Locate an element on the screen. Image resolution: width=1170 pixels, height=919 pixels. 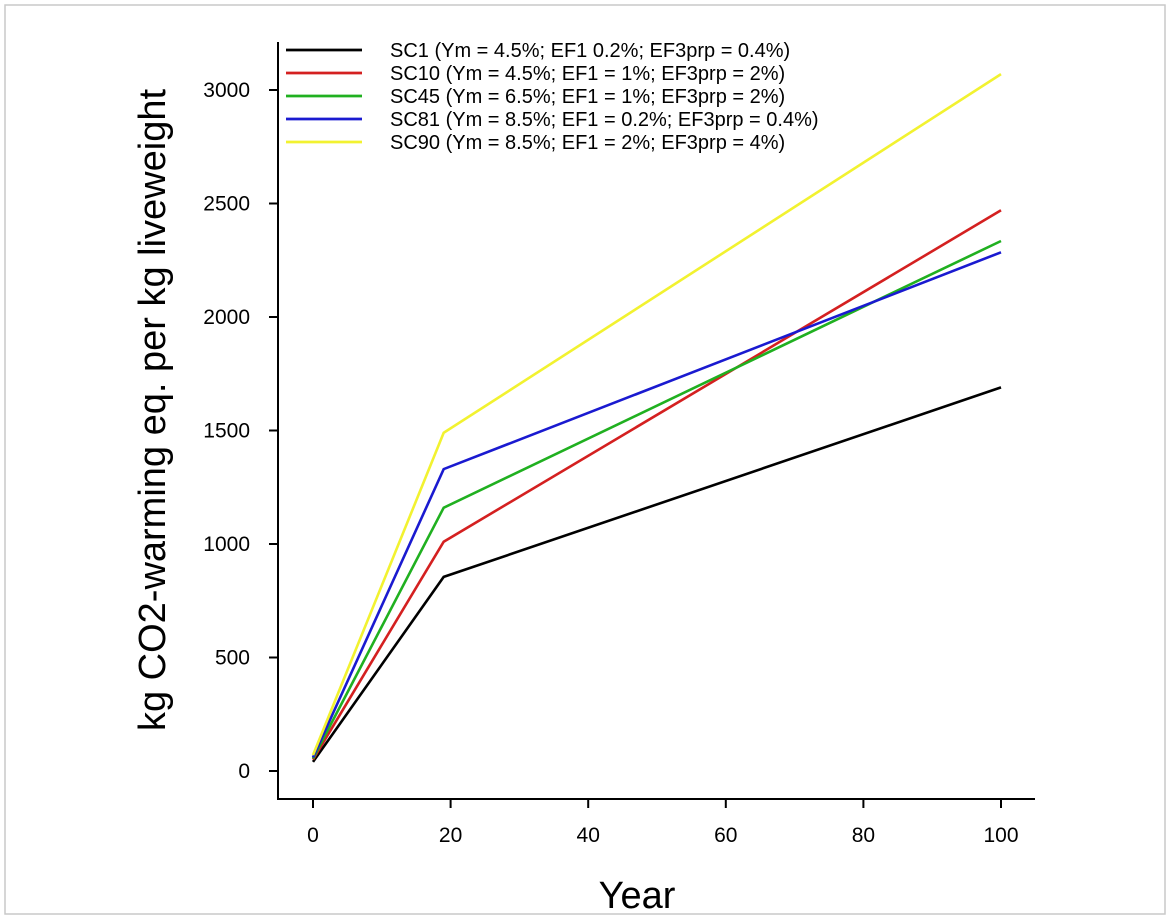
legend-label-3: SC45 (Ym = 6.5%; EF1 = 1%; EF3prp = 2%) is located at coordinates (587, 97).